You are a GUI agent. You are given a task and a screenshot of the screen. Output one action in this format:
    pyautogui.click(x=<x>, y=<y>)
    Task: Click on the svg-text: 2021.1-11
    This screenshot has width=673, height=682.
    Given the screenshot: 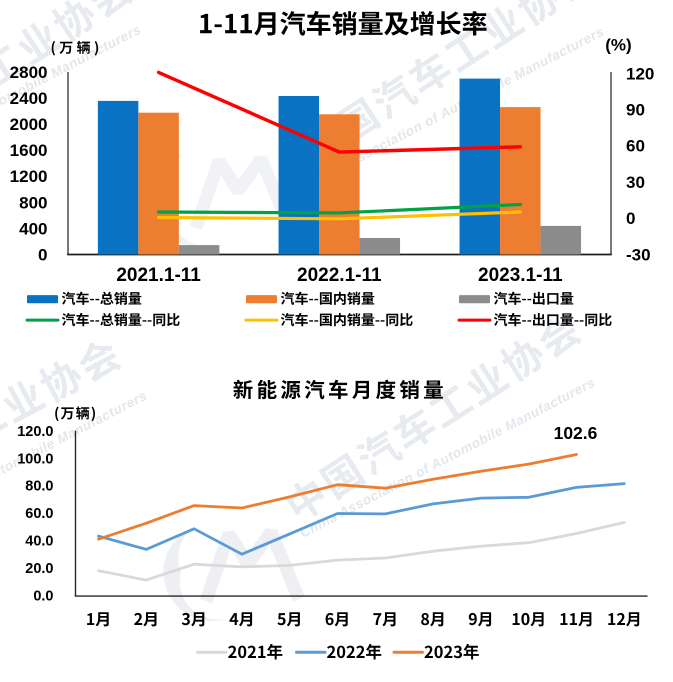 What is the action you would take?
    pyautogui.click(x=158, y=275)
    